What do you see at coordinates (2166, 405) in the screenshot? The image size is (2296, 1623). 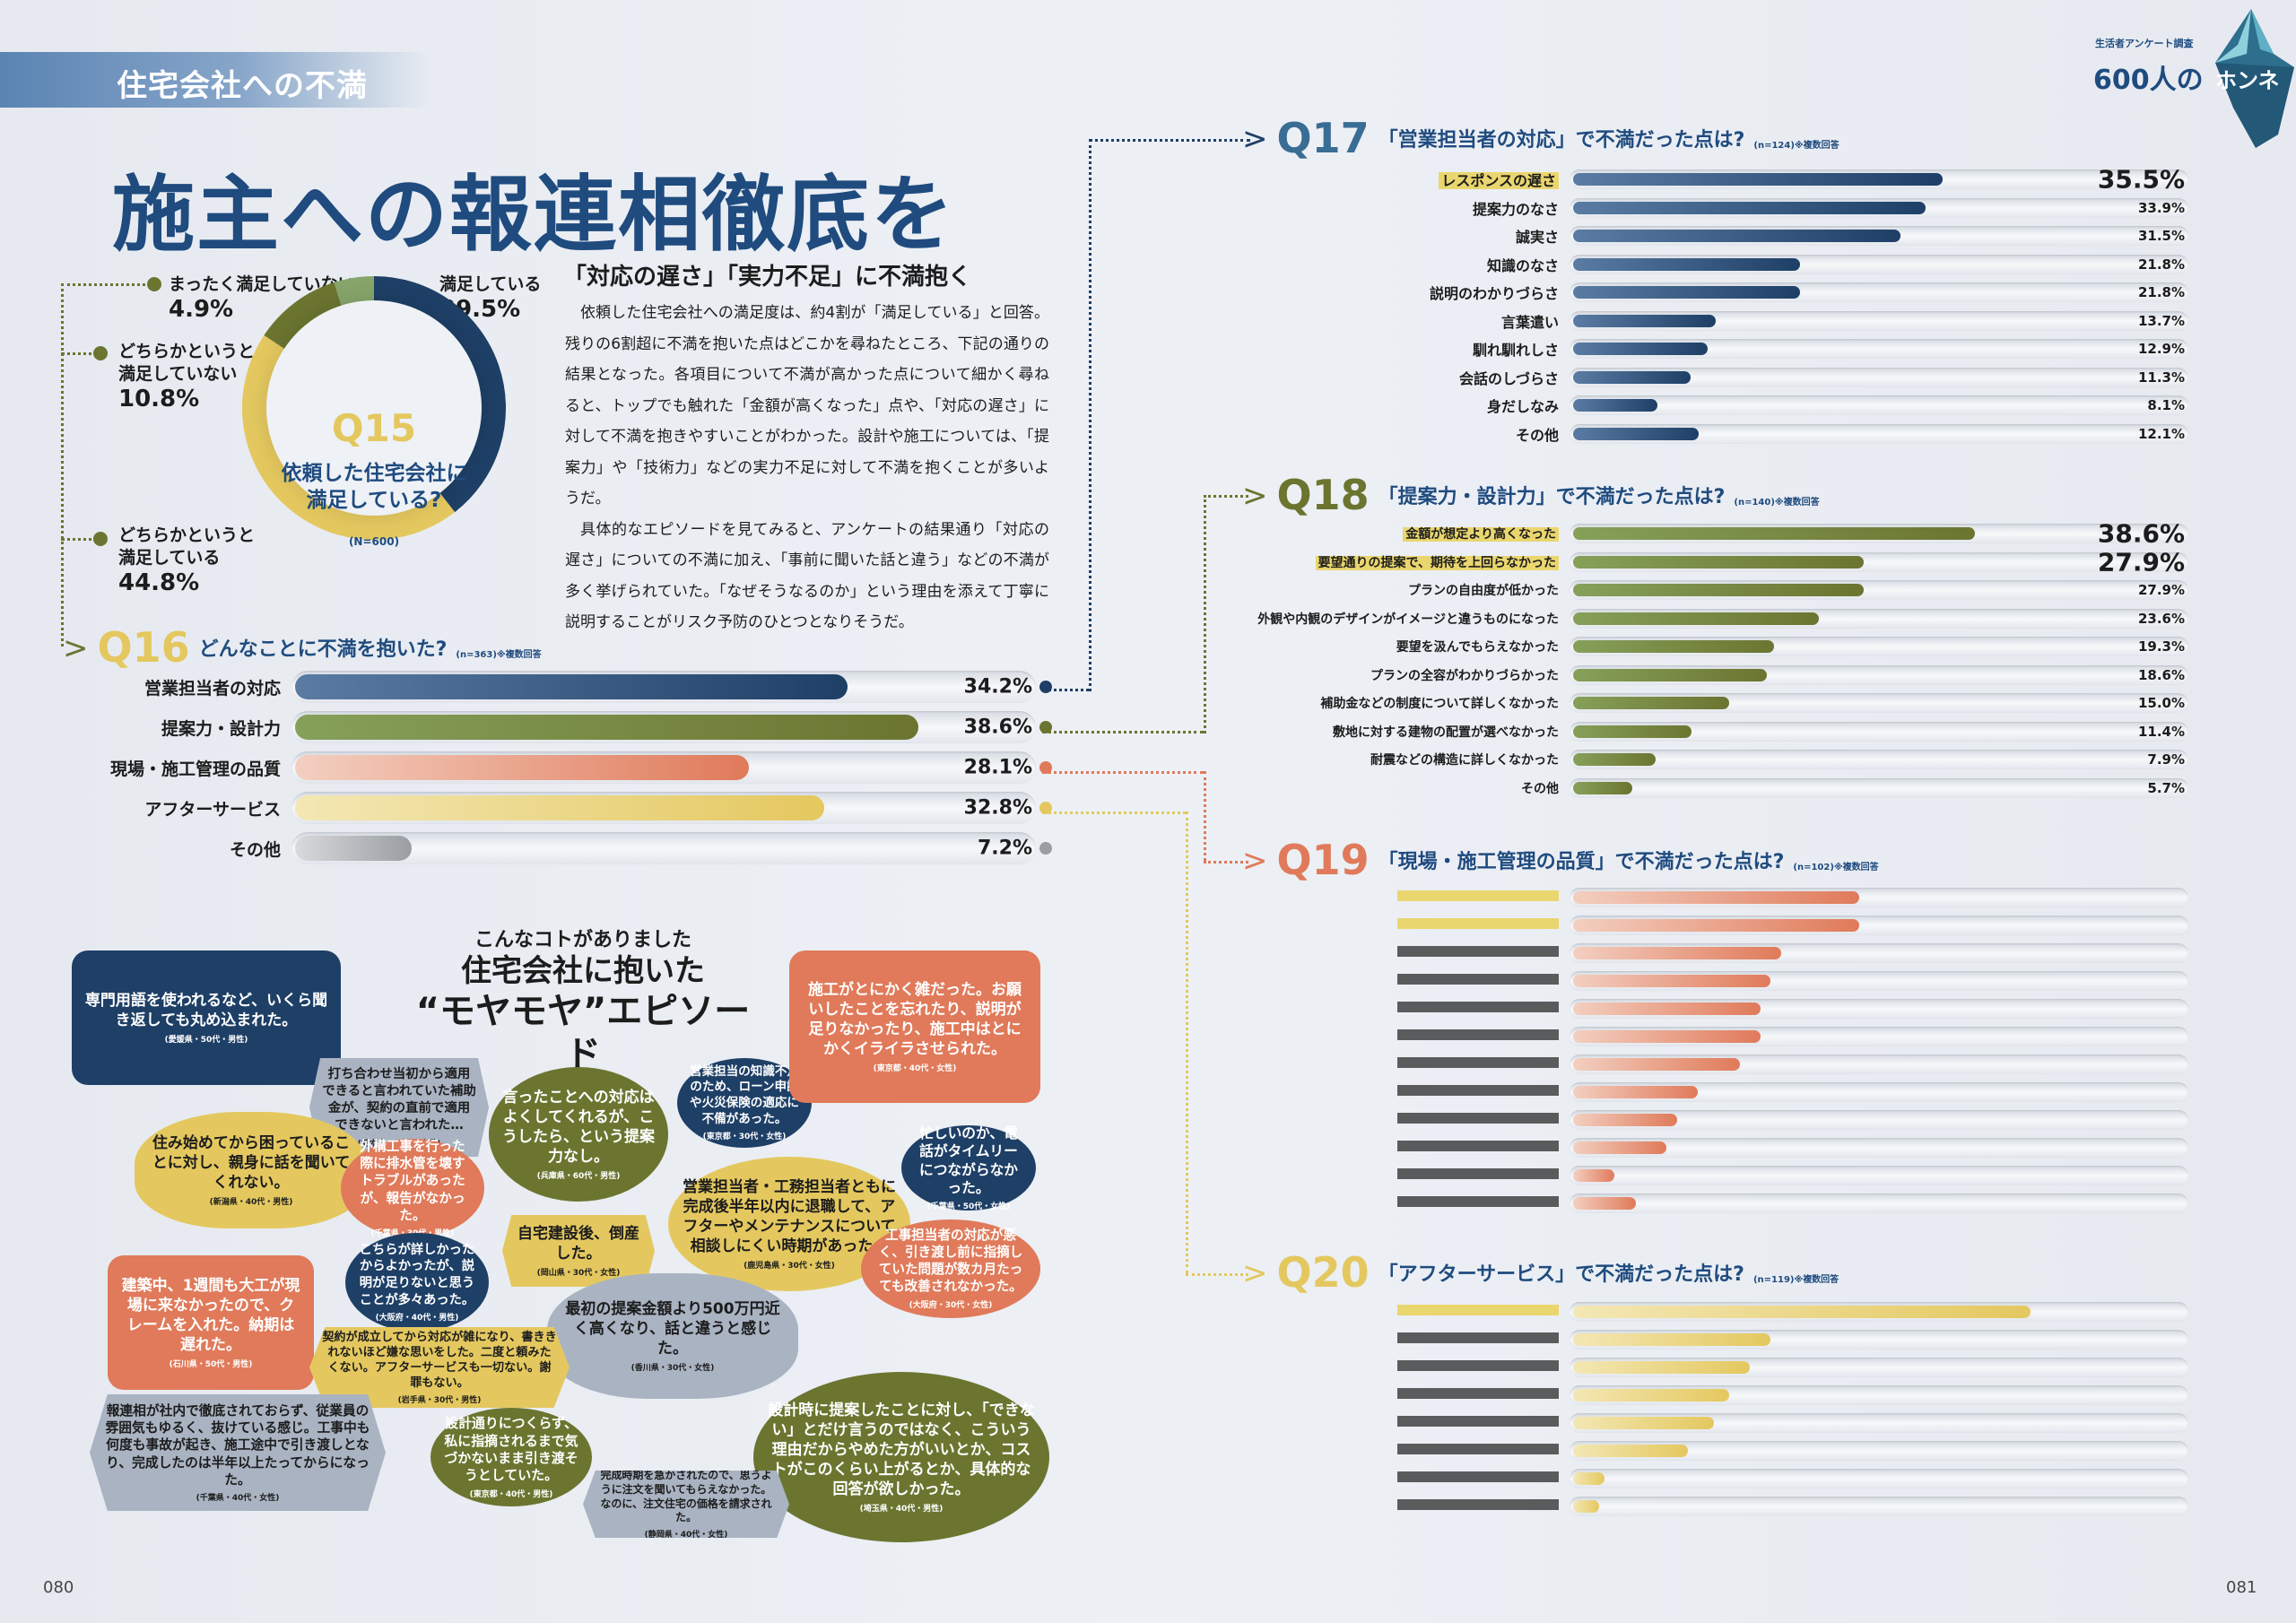 I see `bar-value: 8.1%` at bounding box center [2166, 405].